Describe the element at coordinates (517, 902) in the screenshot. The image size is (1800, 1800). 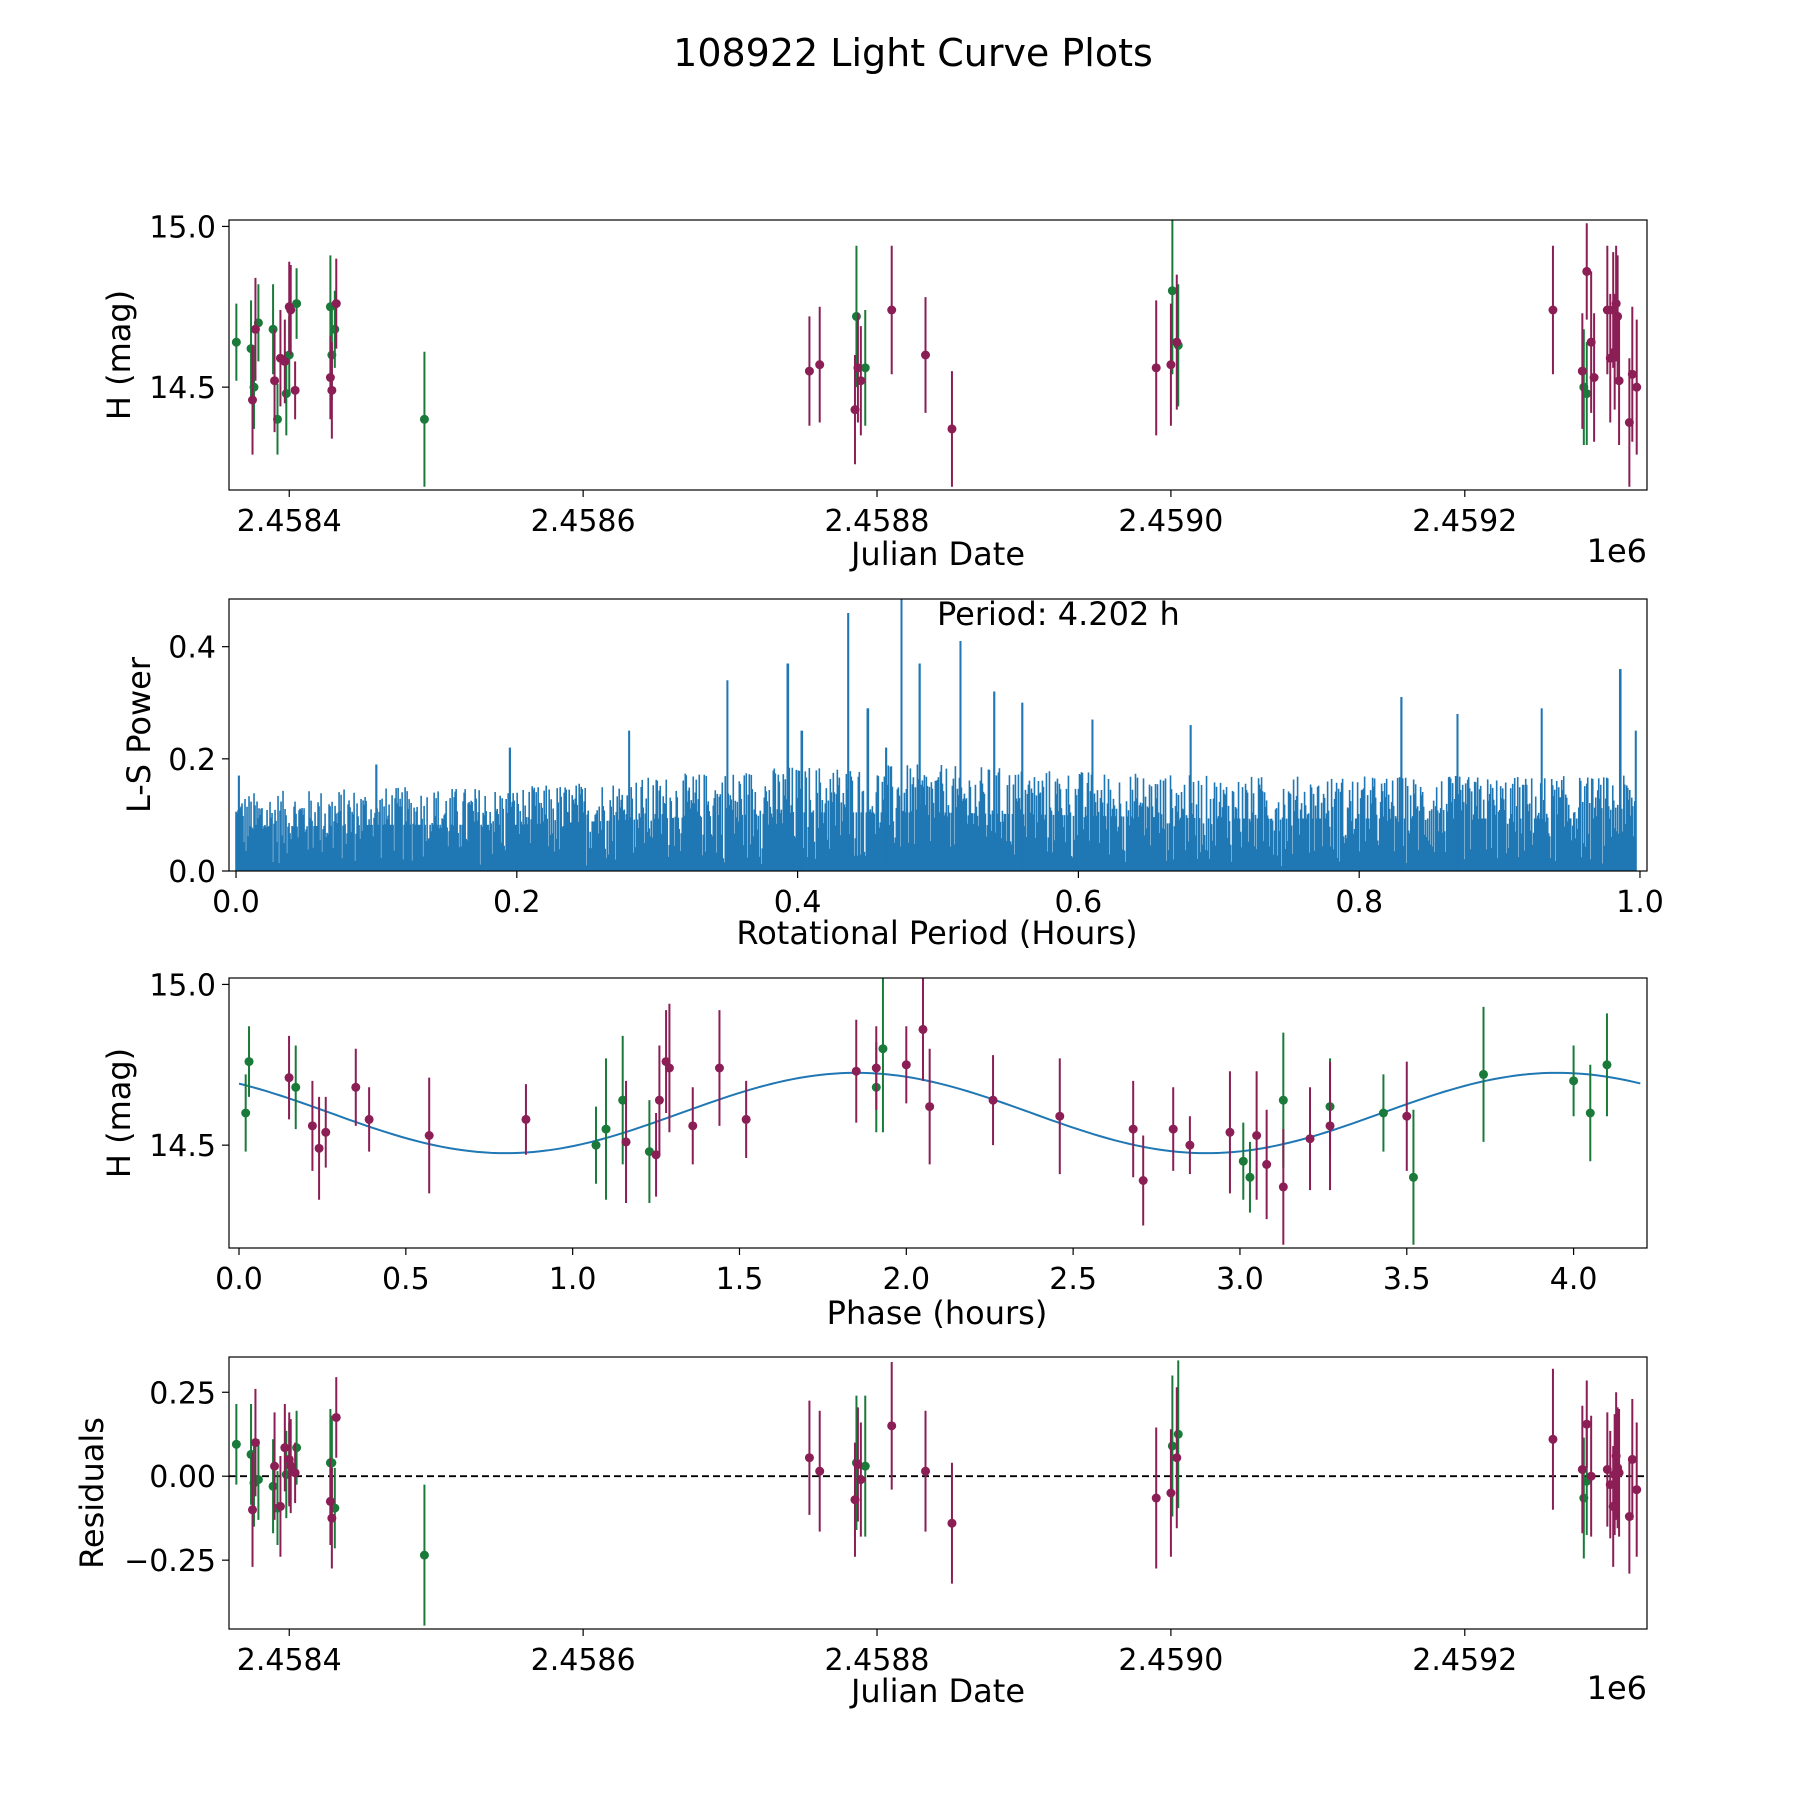
I see `periodogram-x-tick-label: 0.2` at that location.